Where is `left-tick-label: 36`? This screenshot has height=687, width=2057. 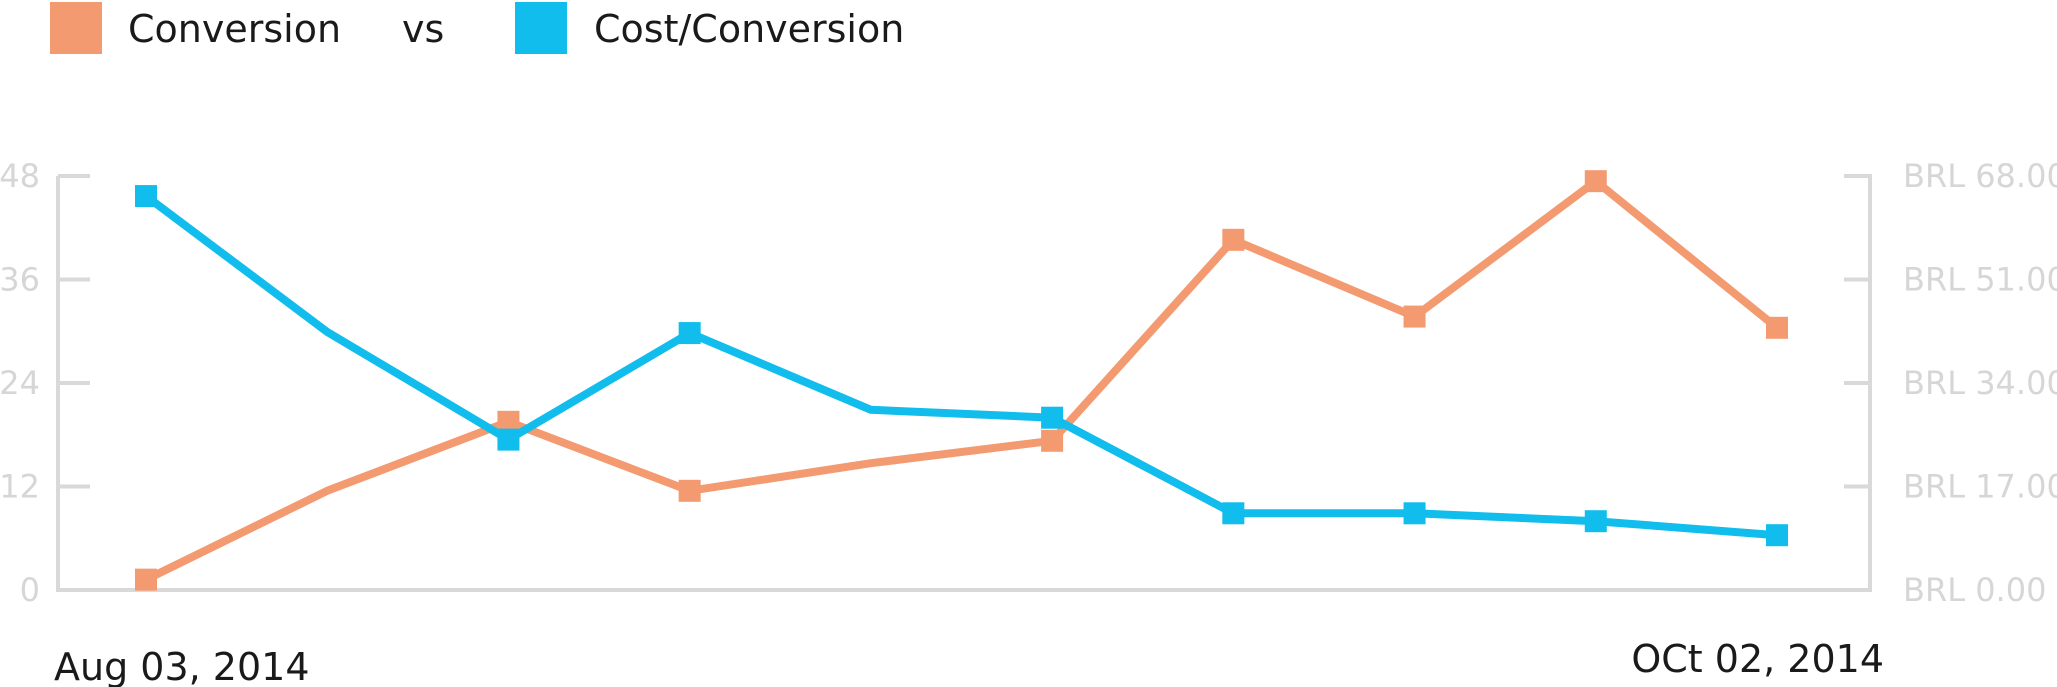 left-tick-label: 36 is located at coordinates (20, 280).